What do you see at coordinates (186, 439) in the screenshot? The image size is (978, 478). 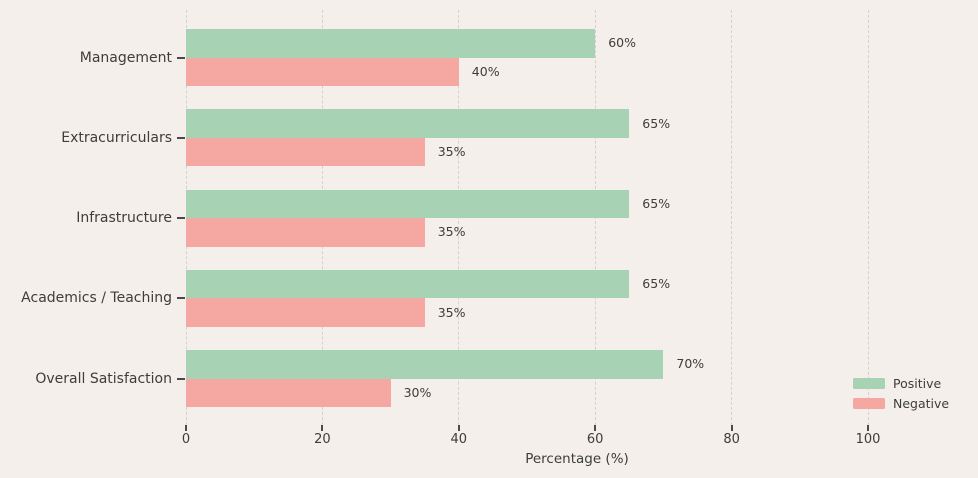 I see `x-tick-label-0: 0` at bounding box center [186, 439].